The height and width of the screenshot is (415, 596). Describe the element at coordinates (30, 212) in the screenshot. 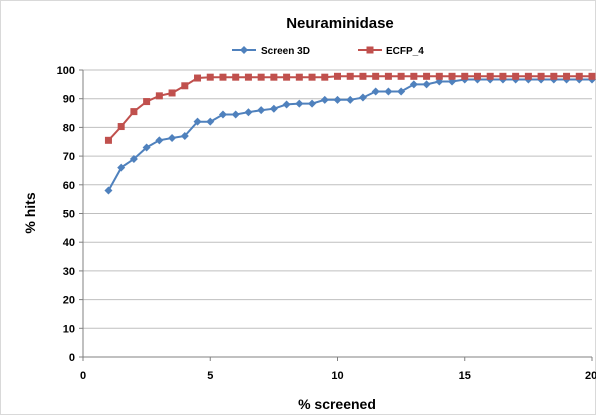

I see `y-axis-title: % hits` at that location.